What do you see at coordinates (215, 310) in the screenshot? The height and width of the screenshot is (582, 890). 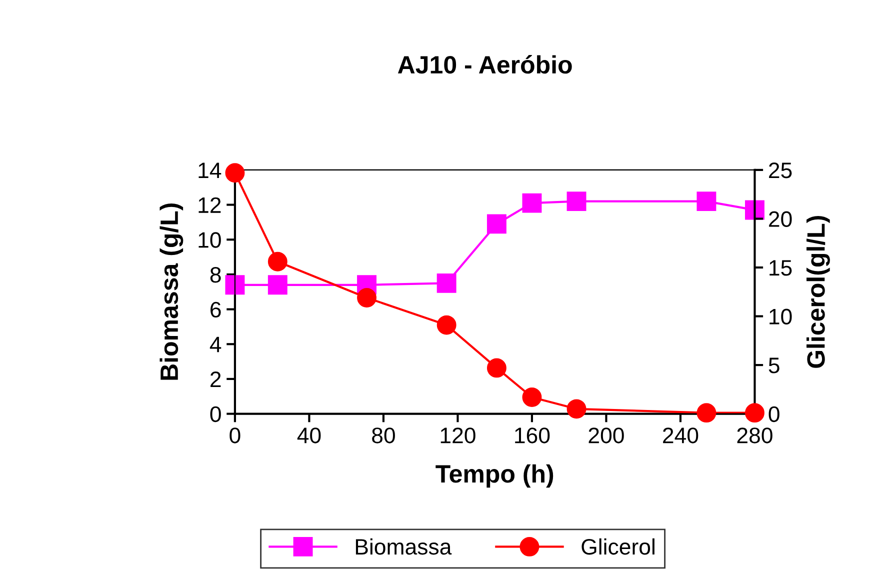 I see `y-tick-label: 6` at bounding box center [215, 310].